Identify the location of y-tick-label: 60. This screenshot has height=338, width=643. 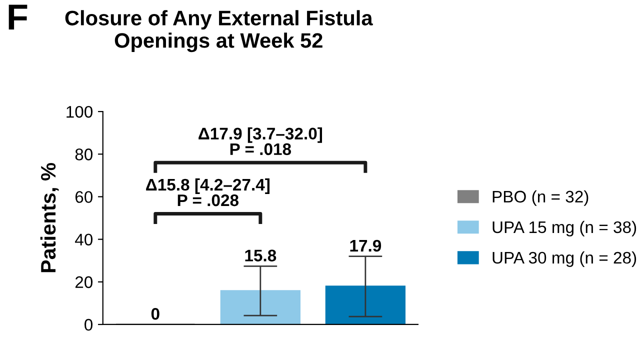
(84, 197).